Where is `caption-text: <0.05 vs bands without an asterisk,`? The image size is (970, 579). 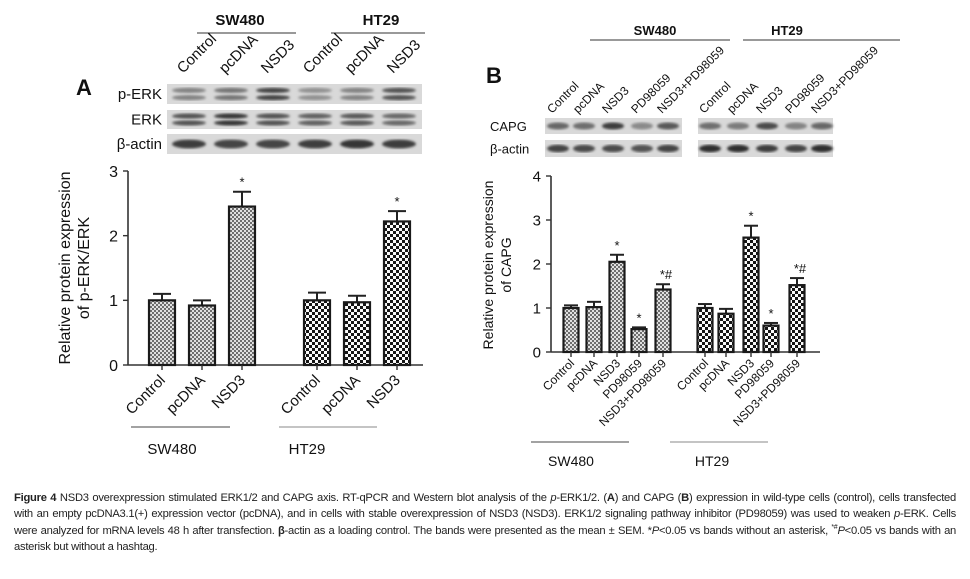
caption-text: <0.05 vs bands without an asterisk, is located at coordinates (745, 530).